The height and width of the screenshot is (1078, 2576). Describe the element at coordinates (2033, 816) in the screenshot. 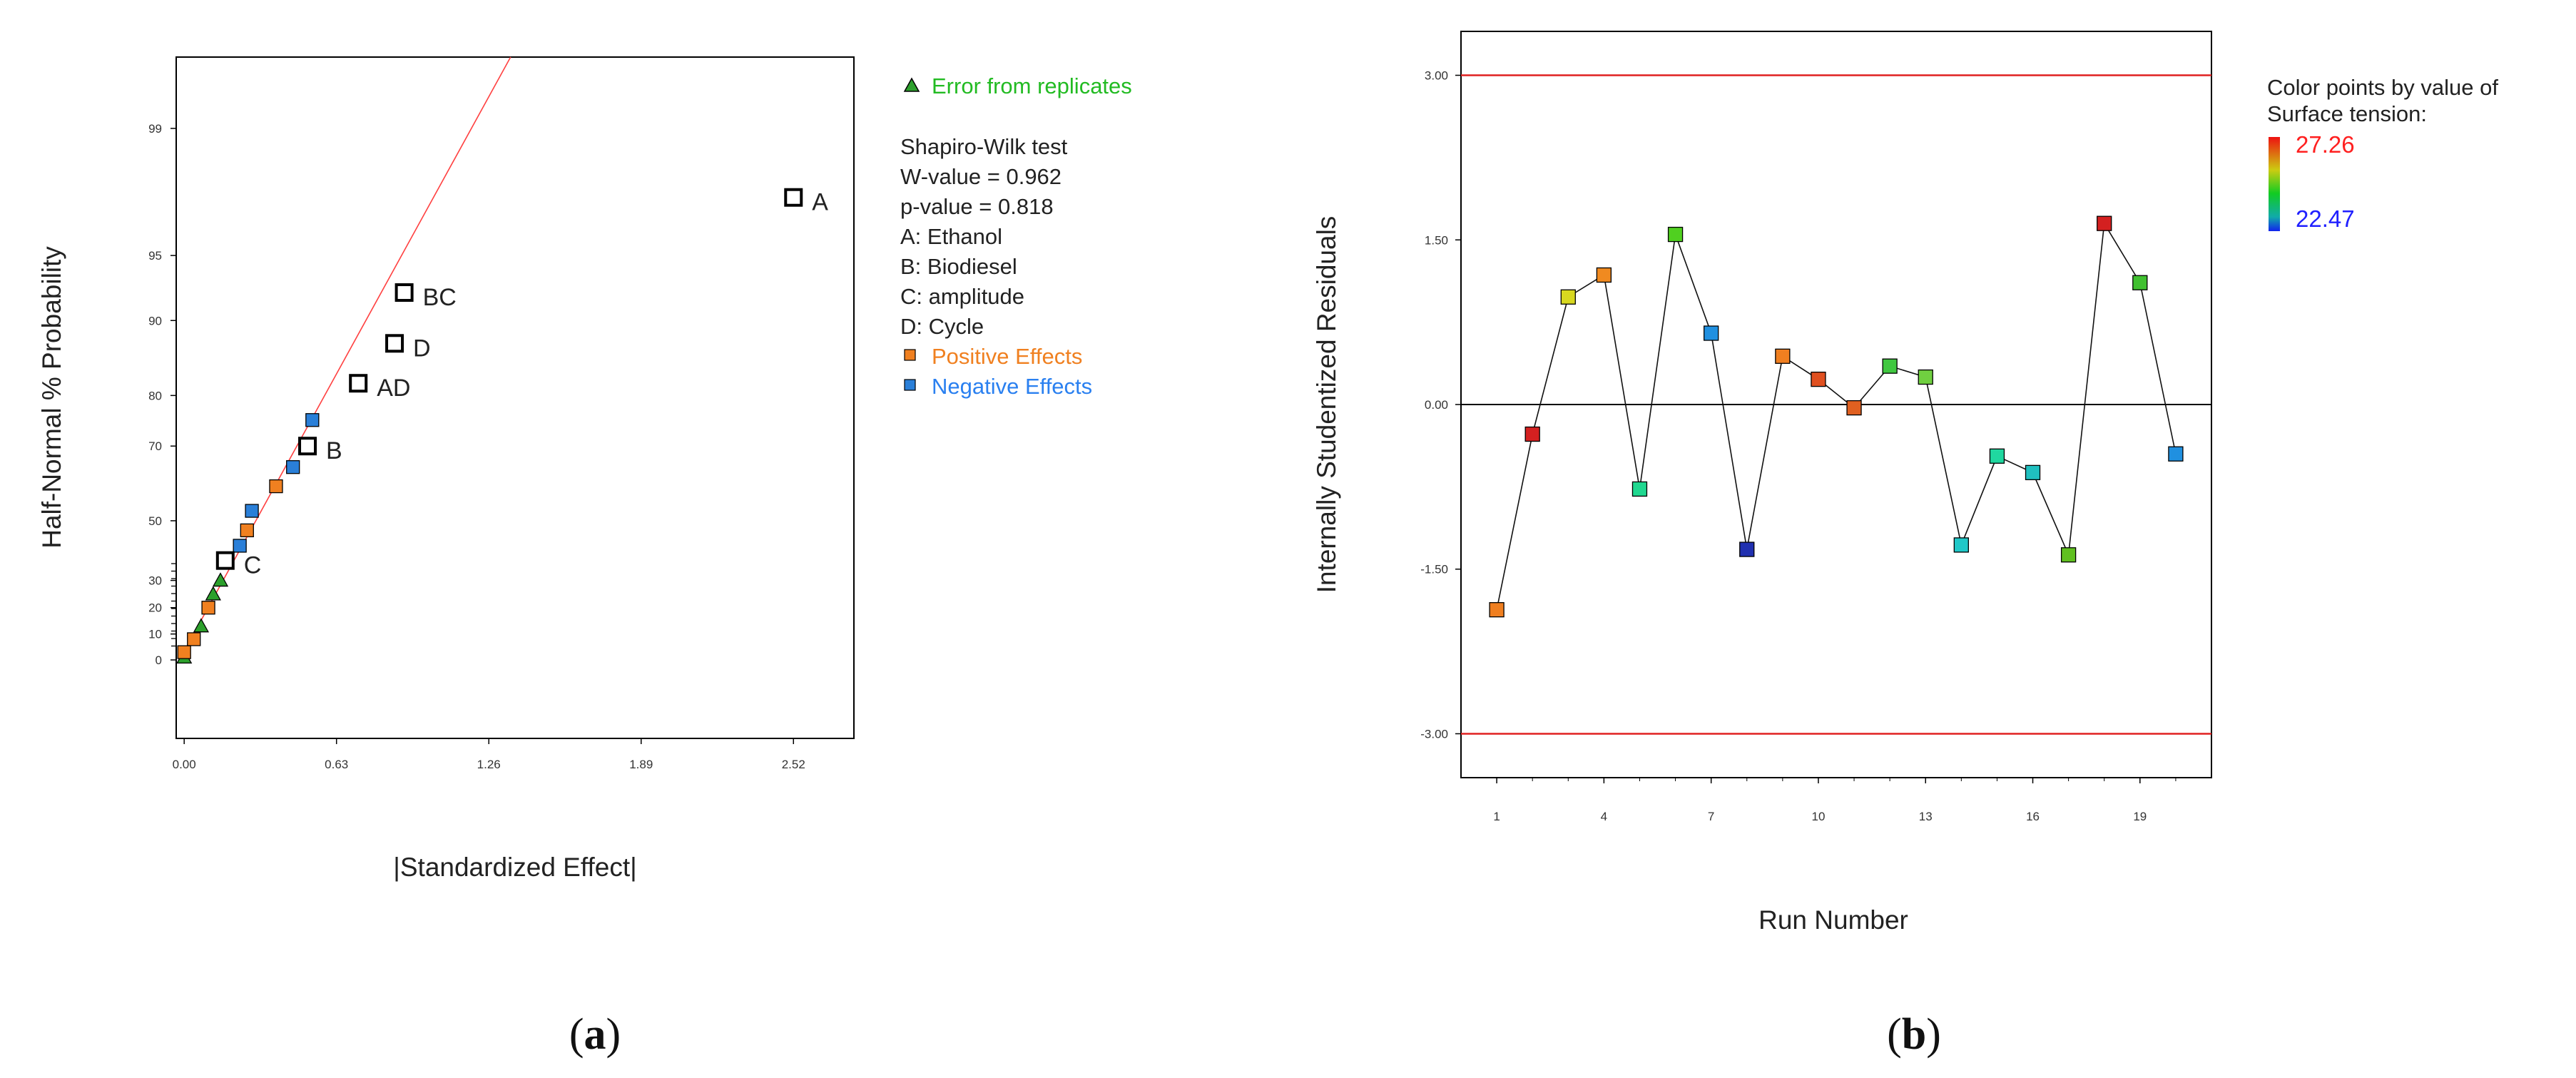

I see `x-tick-label: 16` at that location.